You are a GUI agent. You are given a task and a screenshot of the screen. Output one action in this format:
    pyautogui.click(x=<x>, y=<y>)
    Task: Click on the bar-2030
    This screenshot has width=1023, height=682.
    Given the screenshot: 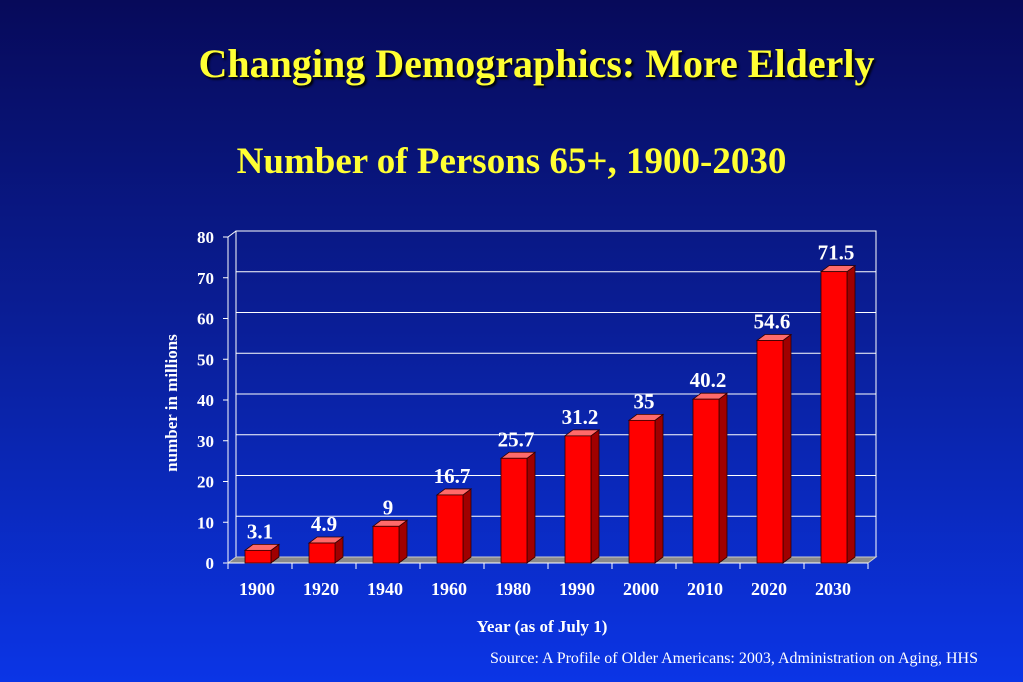 What is the action you would take?
    pyautogui.click(x=838, y=414)
    